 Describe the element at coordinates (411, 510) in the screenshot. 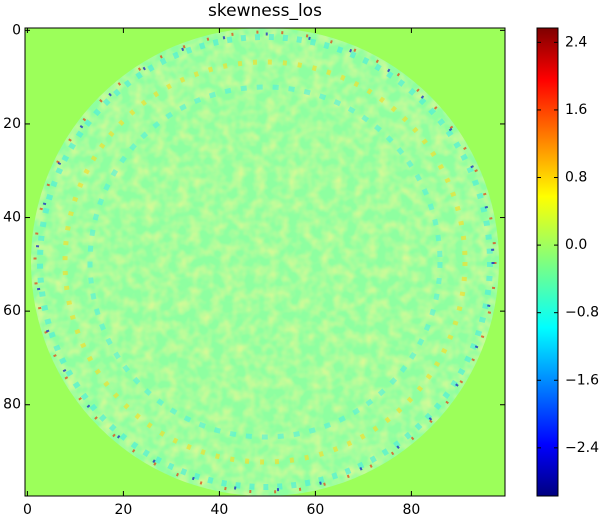

I see `x-tick-label: 80` at that location.